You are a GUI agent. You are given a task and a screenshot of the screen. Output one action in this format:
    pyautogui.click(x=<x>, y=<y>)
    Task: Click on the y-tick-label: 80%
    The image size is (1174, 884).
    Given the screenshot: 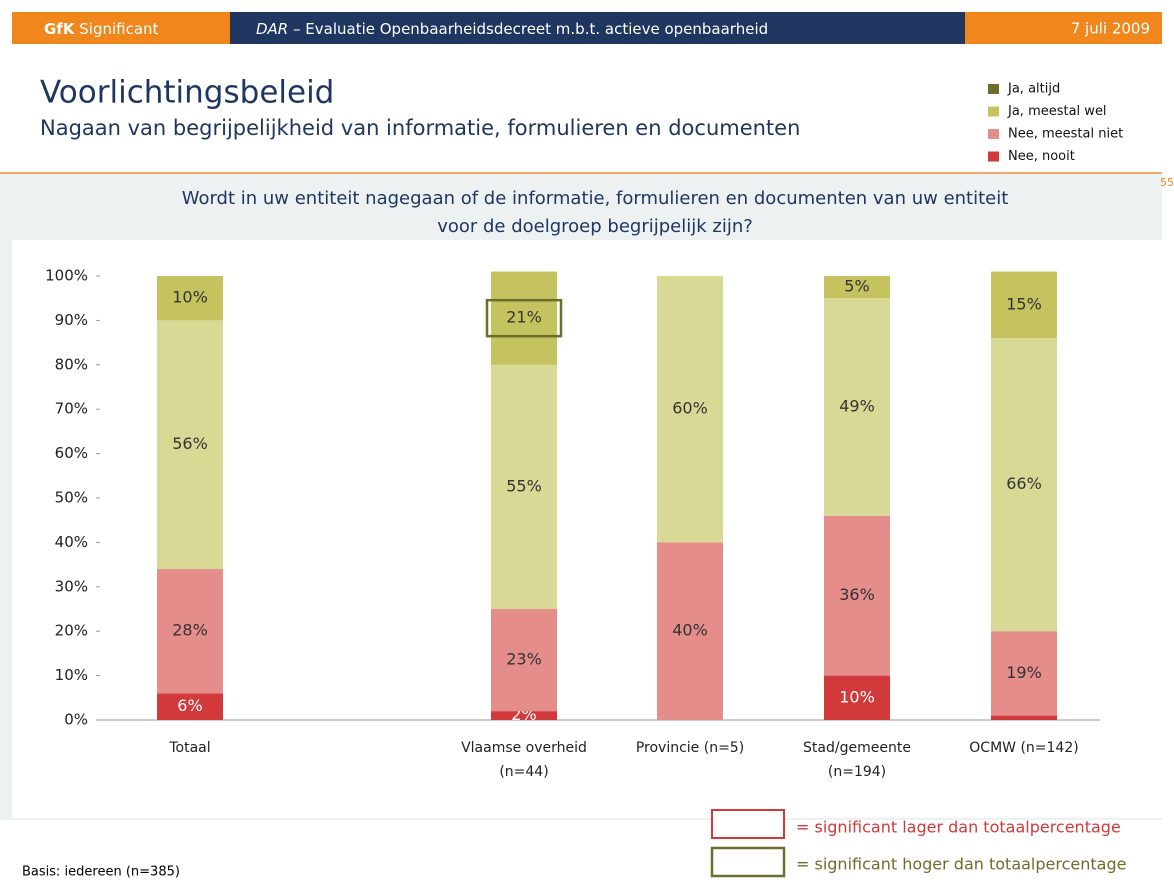 What is the action you would take?
    pyautogui.click(x=71, y=364)
    